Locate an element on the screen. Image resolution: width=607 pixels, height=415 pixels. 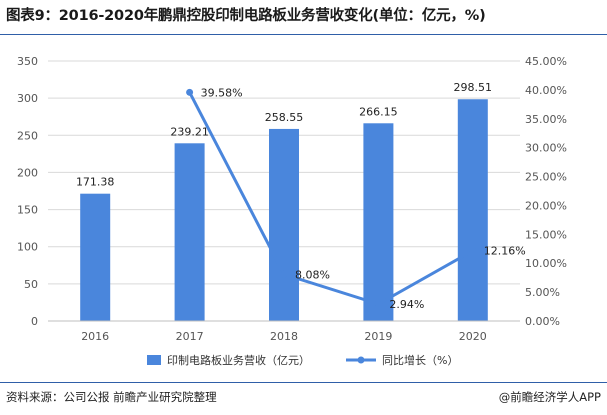
credit-note: @前瞻经济学人APP is located at coordinates (549, 397).